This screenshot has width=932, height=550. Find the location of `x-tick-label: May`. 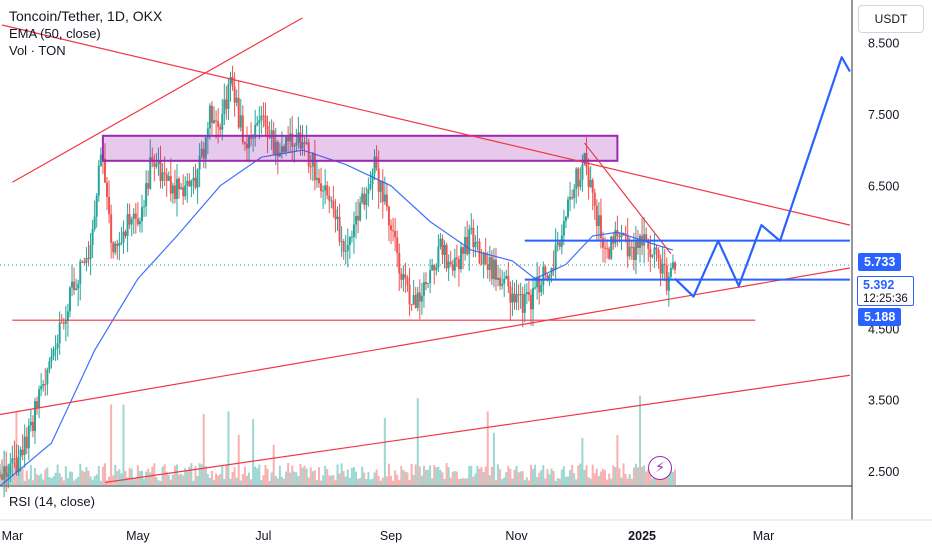

x-tick-label: May is located at coordinates (138, 536).